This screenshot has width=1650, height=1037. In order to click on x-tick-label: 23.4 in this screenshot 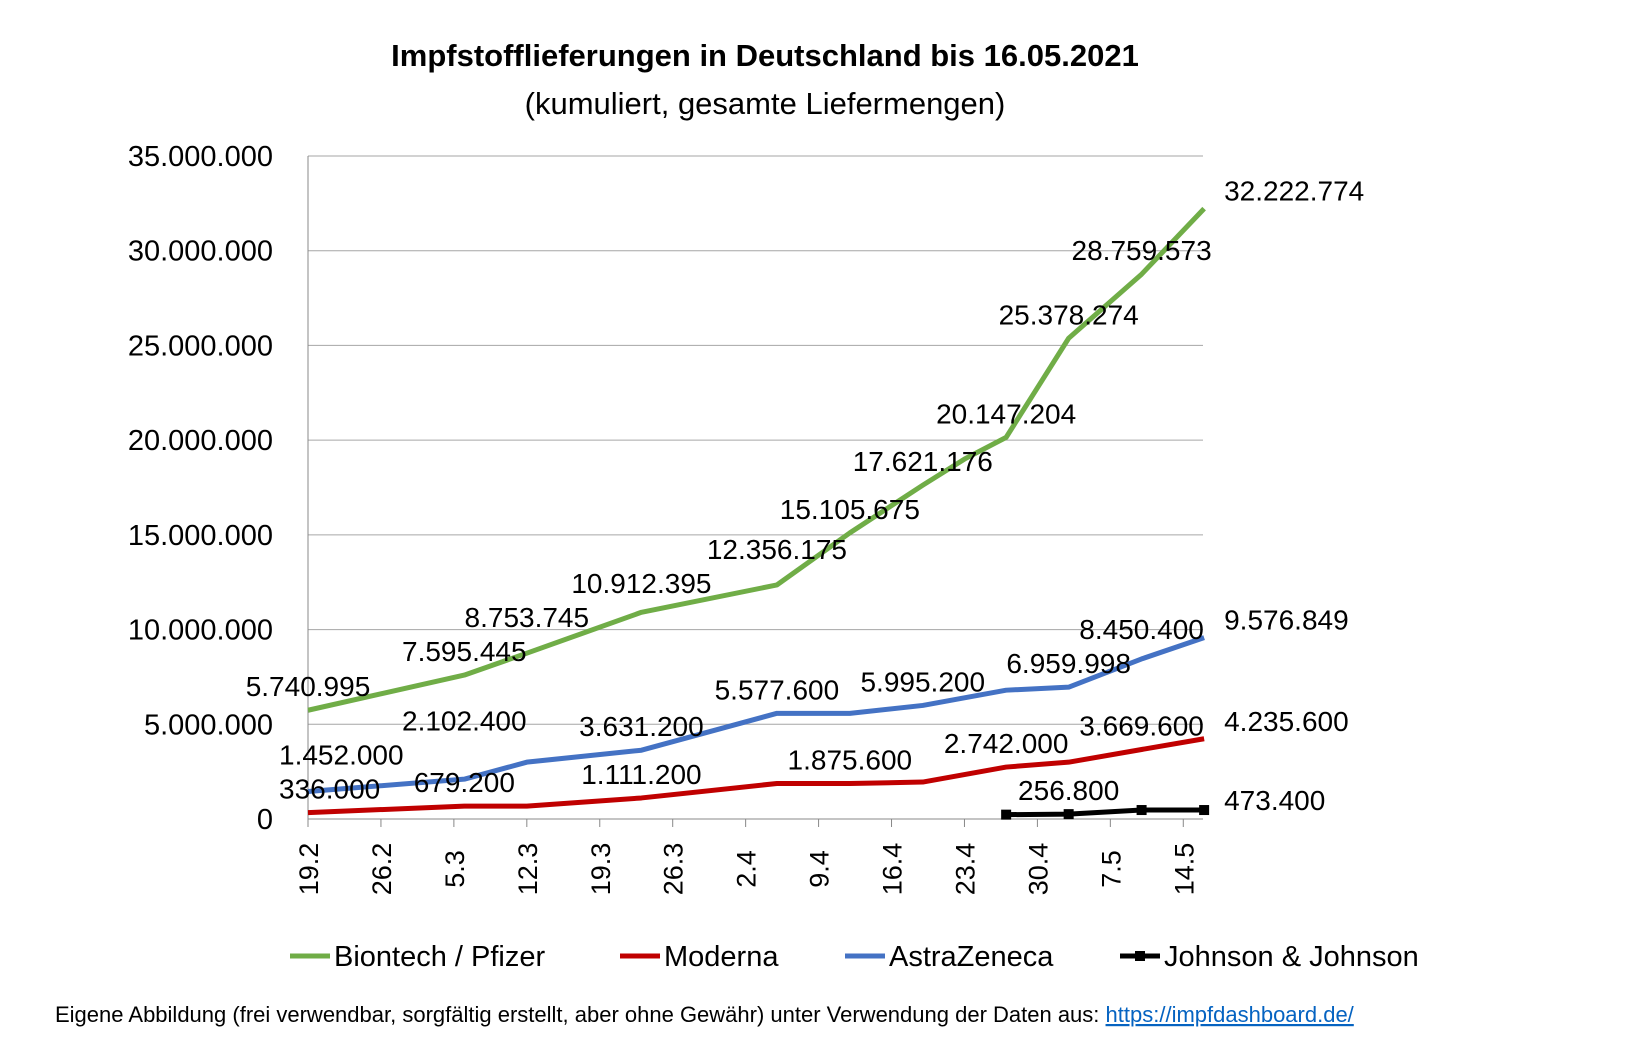, I will do `click(965, 869)`.